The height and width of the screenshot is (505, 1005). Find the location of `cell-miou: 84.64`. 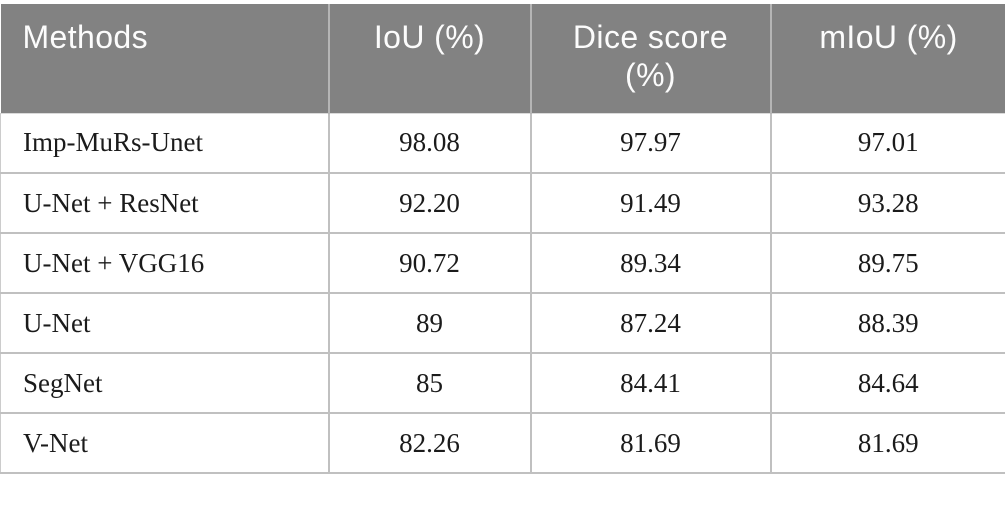

cell-miou: 84.64 is located at coordinates (888, 383).